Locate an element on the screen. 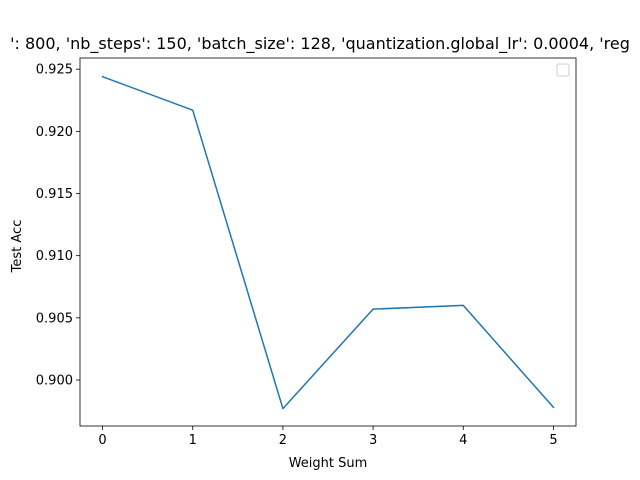 Image resolution: width=640 pixels, height=480 pixels. x-tick-label-2: 2 is located at coordinates (283, 440).